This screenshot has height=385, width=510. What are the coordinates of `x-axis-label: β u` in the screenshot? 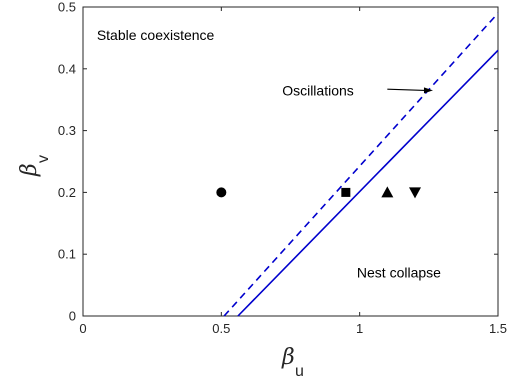 It's located at (292, 362).